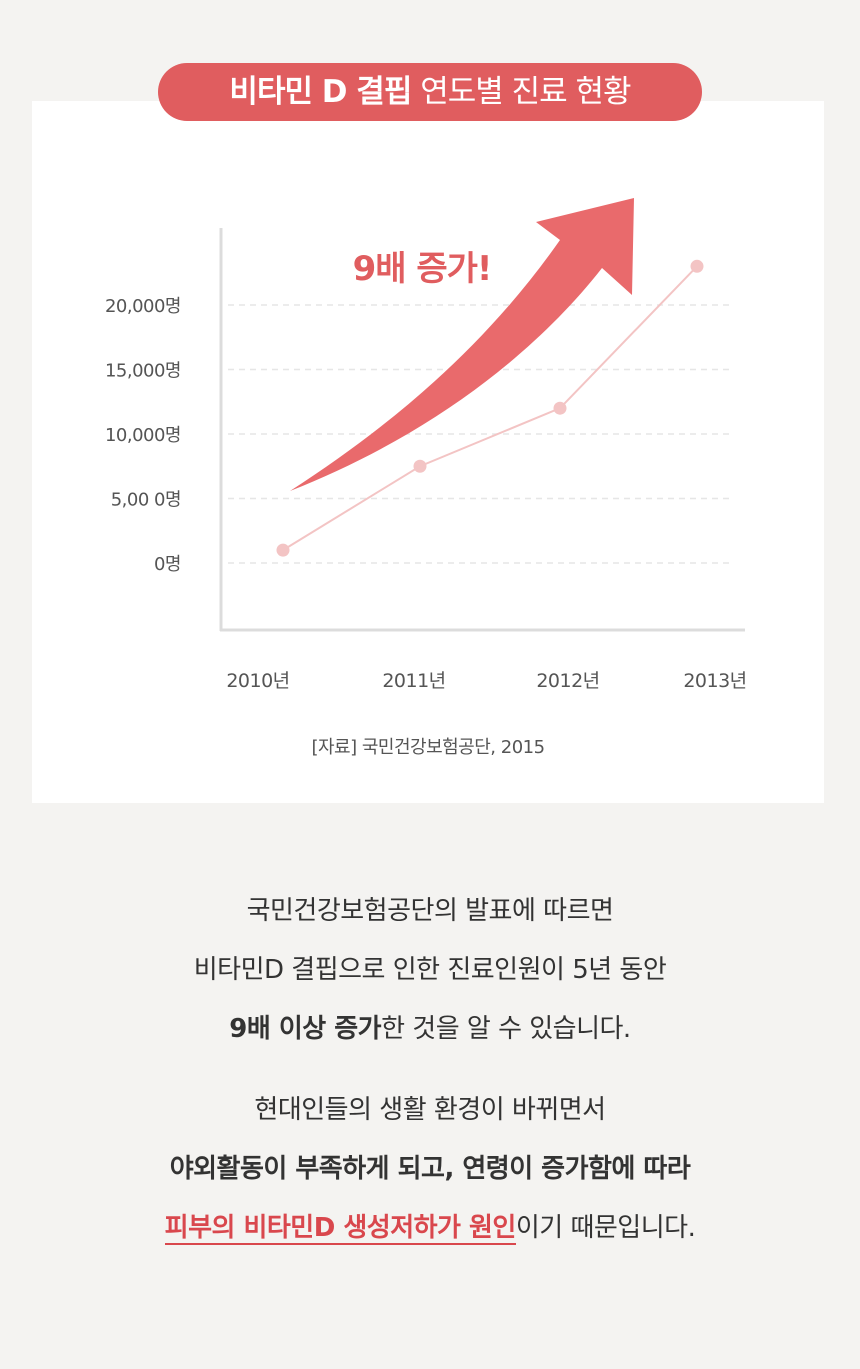  I want to click on x-tick-label: 2012년, so click(567, 681).